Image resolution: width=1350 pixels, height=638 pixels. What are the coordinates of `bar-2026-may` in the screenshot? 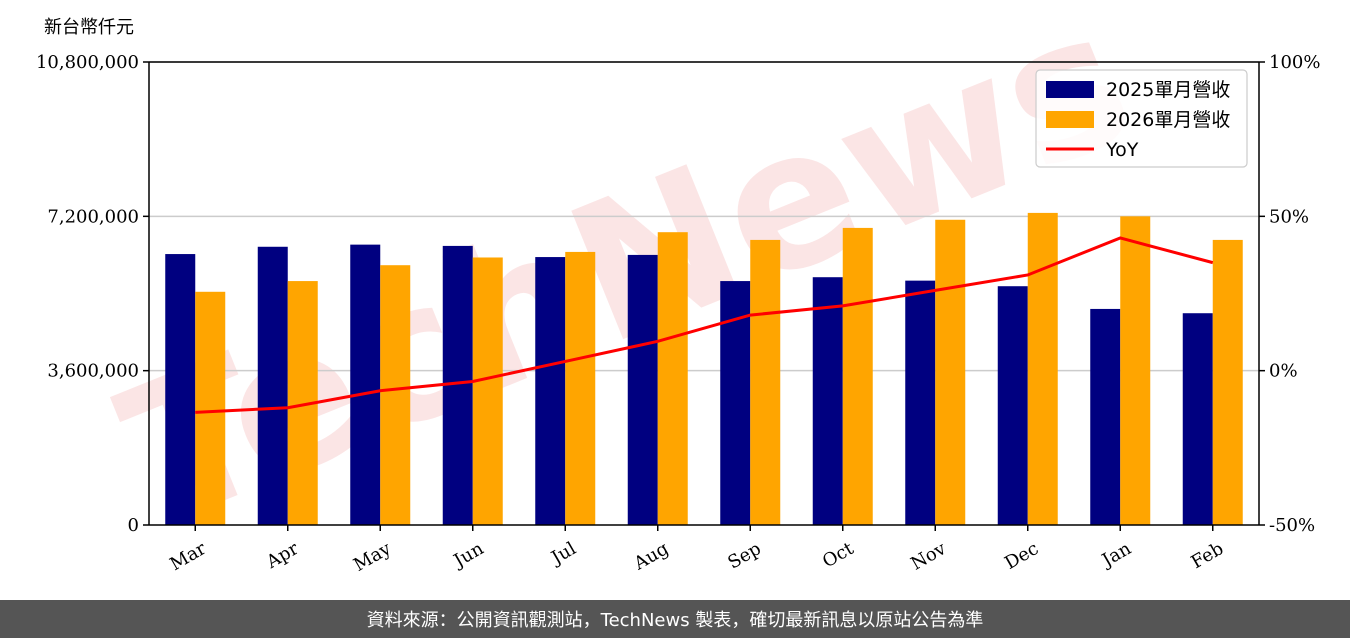 It's located at (395, 395).